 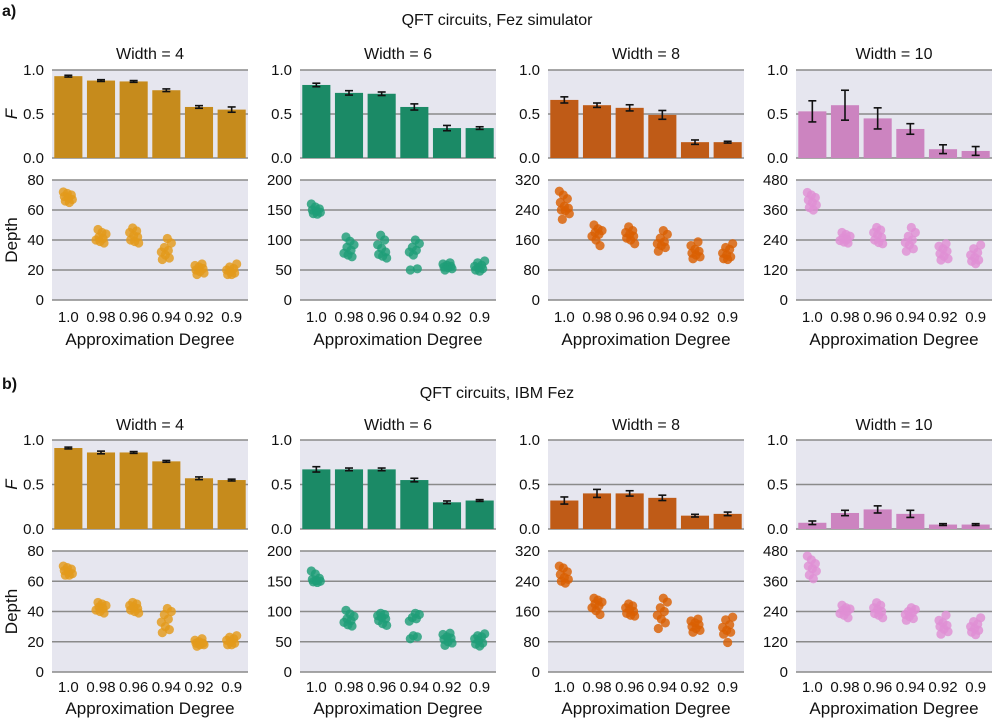 What do you see at coordinates (35, 612) in the screenshot?
I see `y-tick-label: 40` at bounding box center [35, 612].